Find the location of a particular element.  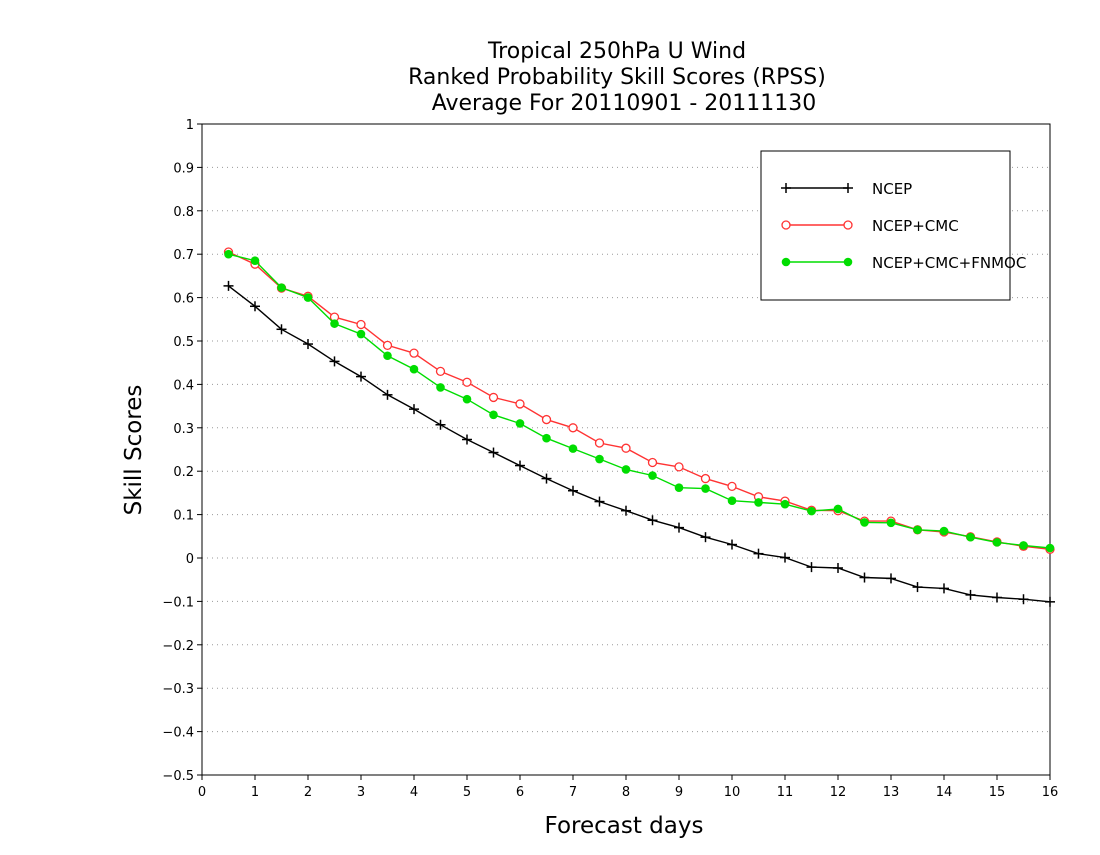

y-tick-label: 0 is located at coordinates (190, 559).